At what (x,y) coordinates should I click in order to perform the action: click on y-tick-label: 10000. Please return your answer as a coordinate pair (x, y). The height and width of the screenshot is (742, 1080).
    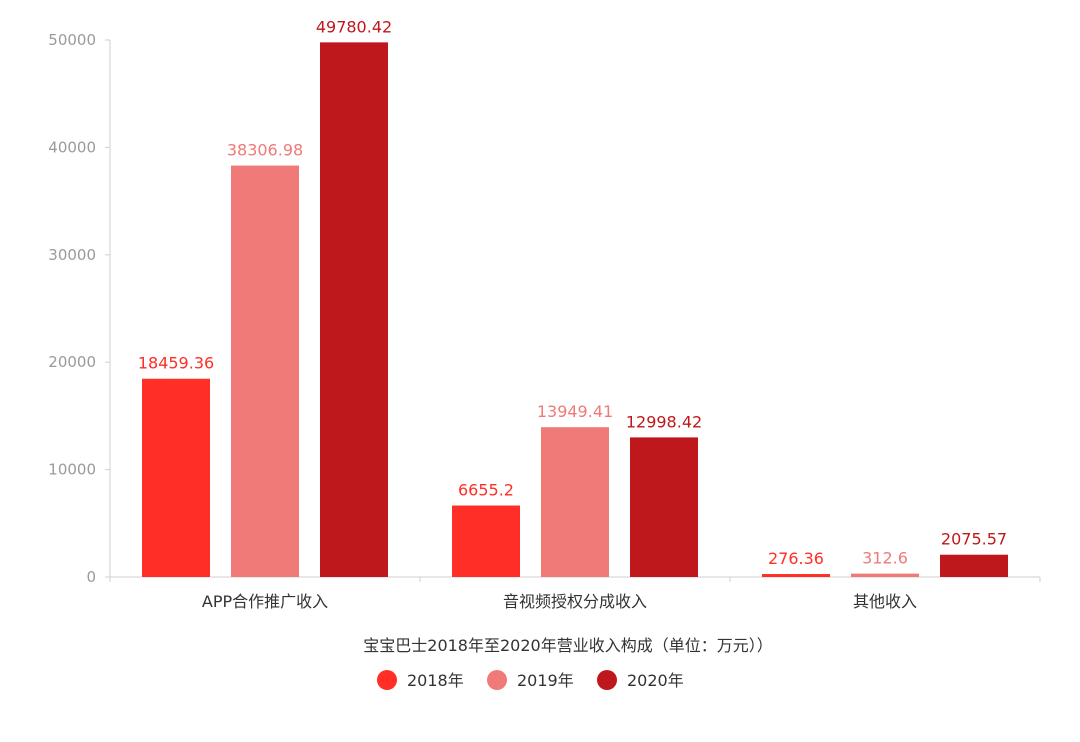
    Looking at the image, I should click on (72, 470).